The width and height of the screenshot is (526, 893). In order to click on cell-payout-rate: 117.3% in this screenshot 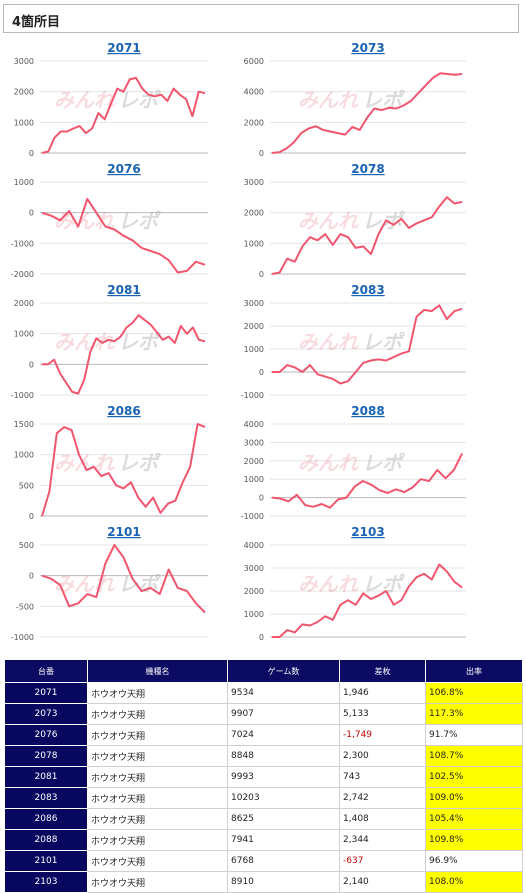, I will do `click(474, 714)`.